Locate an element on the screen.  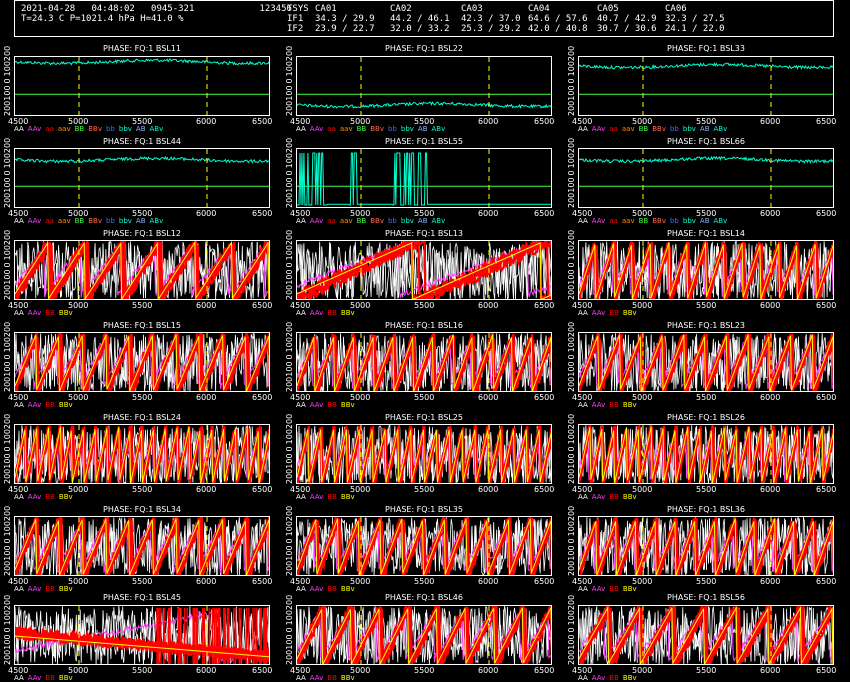
plot-title: PHASE: FQ:1 BSL46 is located at coordinates (424, 597).